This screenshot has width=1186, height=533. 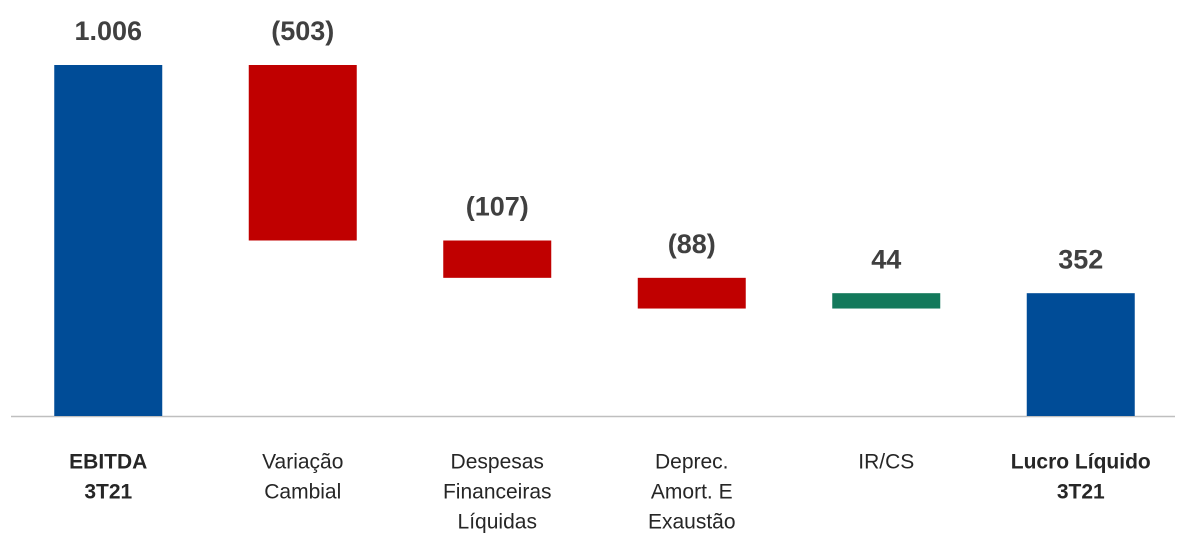 I want to click on category-label: Cambial, so click(x=302, y=492).